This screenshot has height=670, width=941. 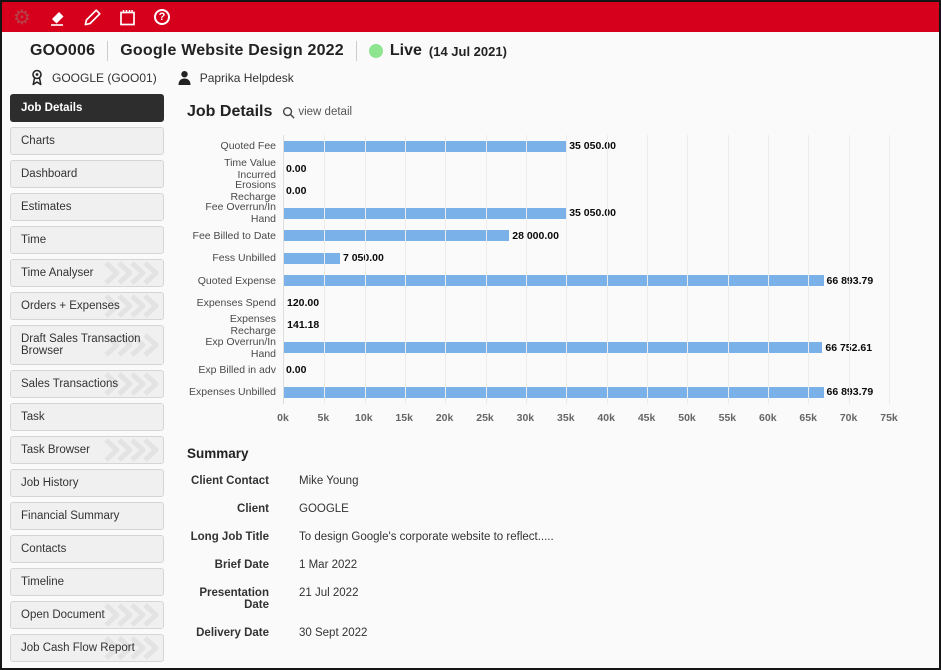 I want to click on sidebar-item-label: Job Cash Flow Report, so click(x=78, y=648).